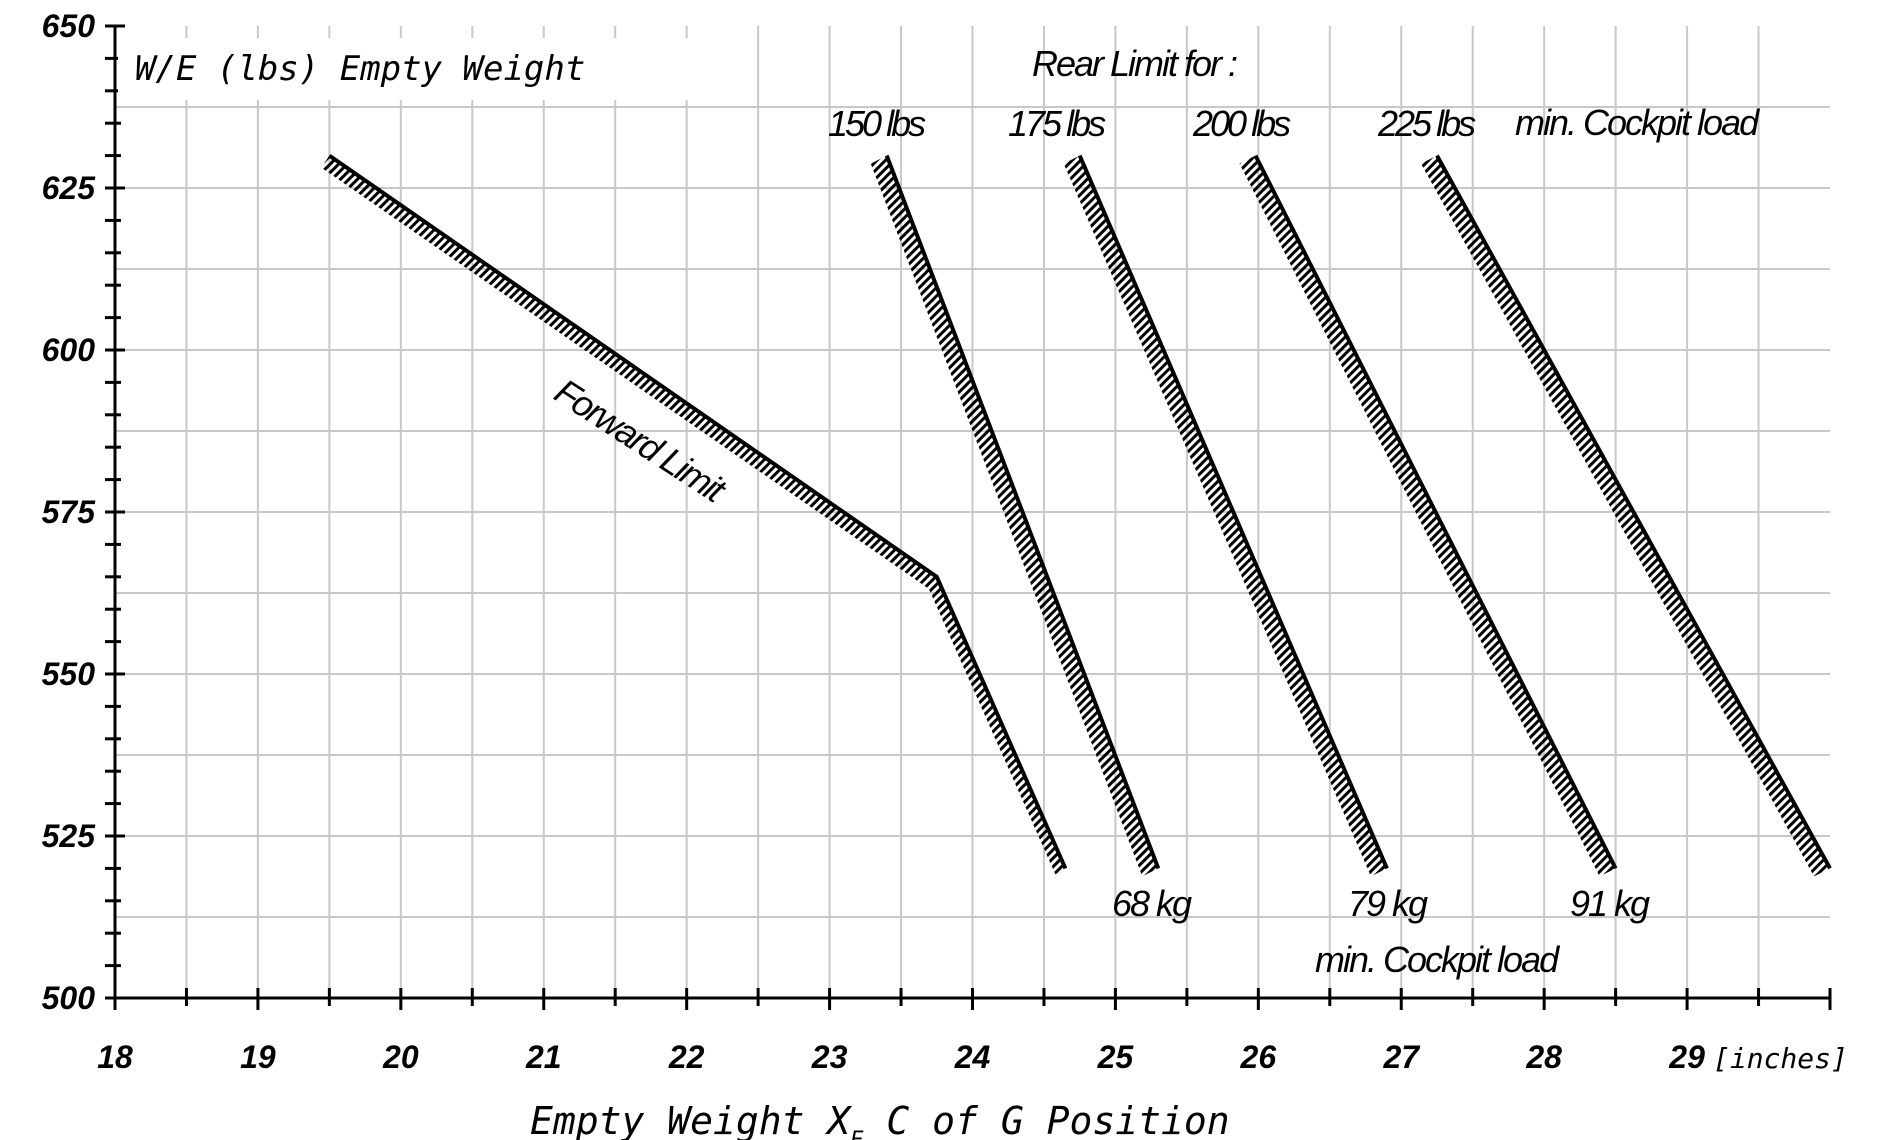  Describe the element at coordinates (1388, 903) in the screenshot. I see `kg-label-79: 79 kg` at that location.